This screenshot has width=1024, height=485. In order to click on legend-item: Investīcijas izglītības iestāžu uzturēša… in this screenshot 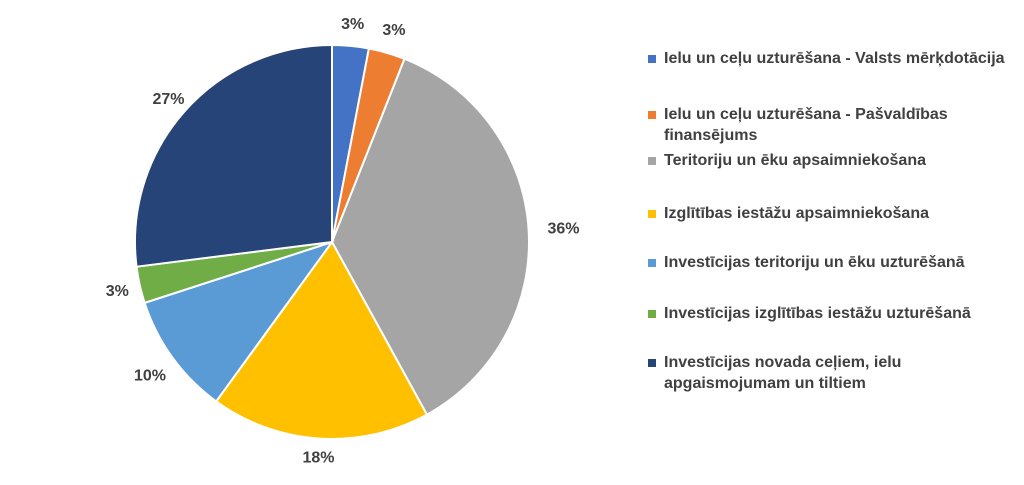, I will do `click(828, 313)`.